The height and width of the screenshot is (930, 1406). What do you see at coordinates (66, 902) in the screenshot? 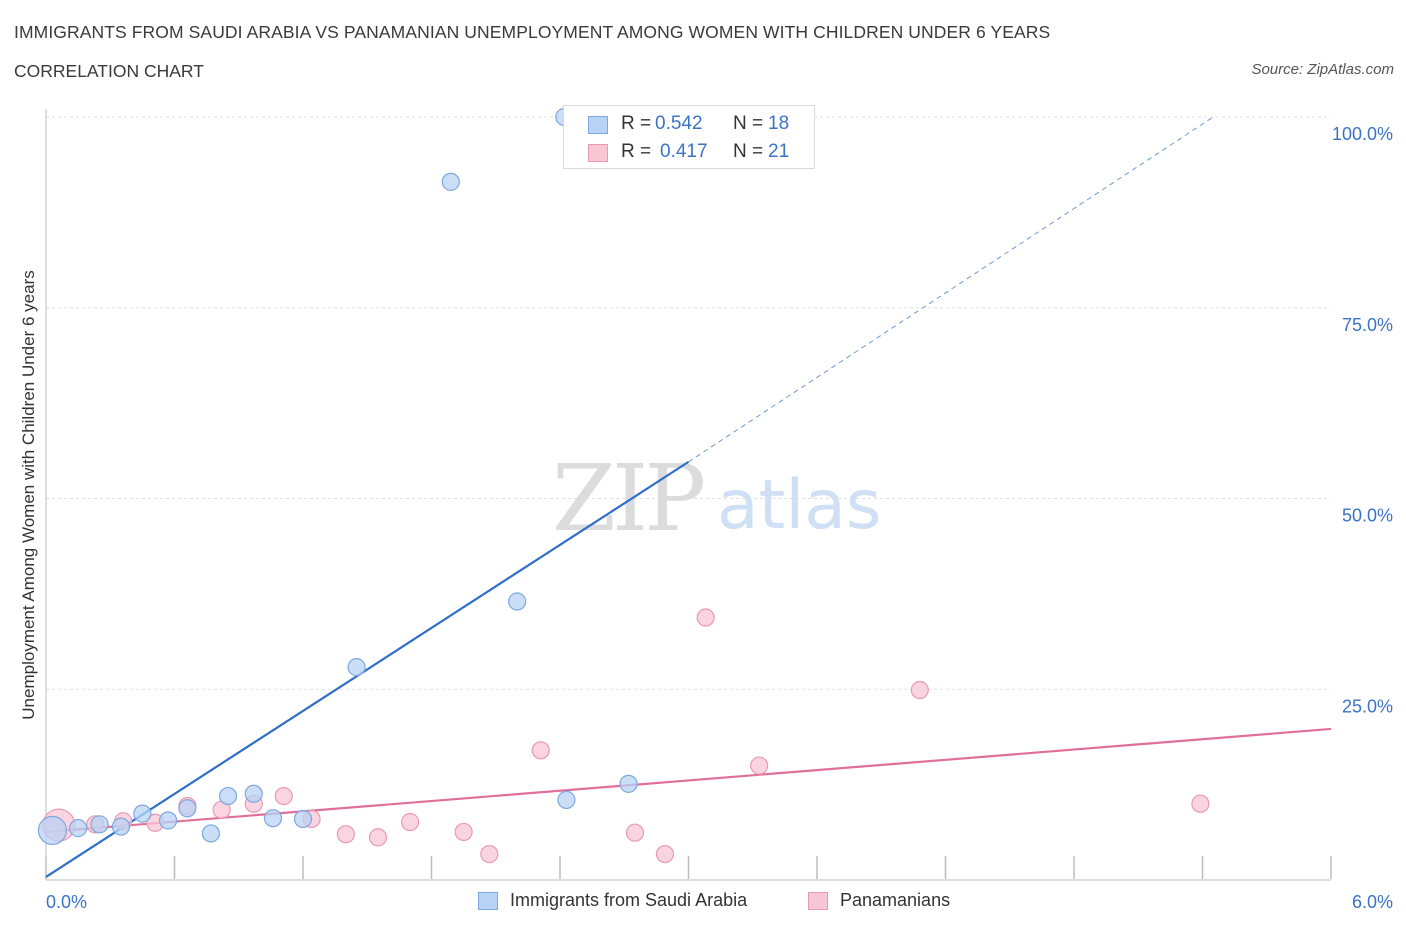
I see `x-tick-label: 0.0%` at bounding box center [66, 902].